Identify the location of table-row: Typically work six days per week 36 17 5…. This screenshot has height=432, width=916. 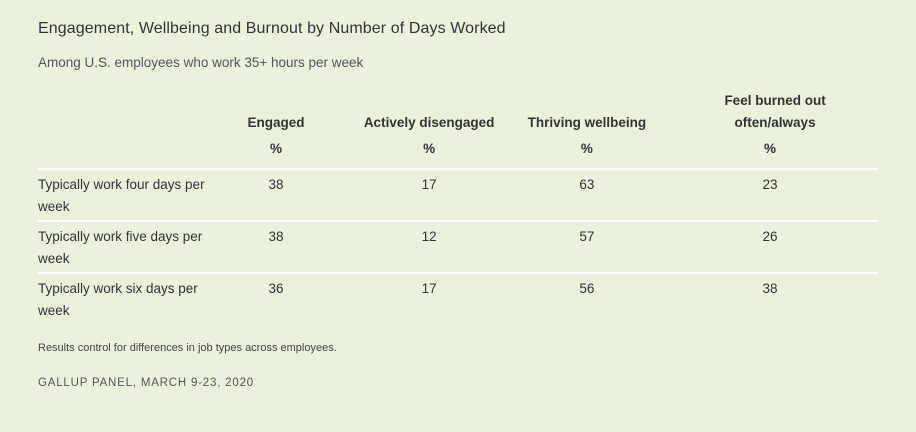
(458, 299).